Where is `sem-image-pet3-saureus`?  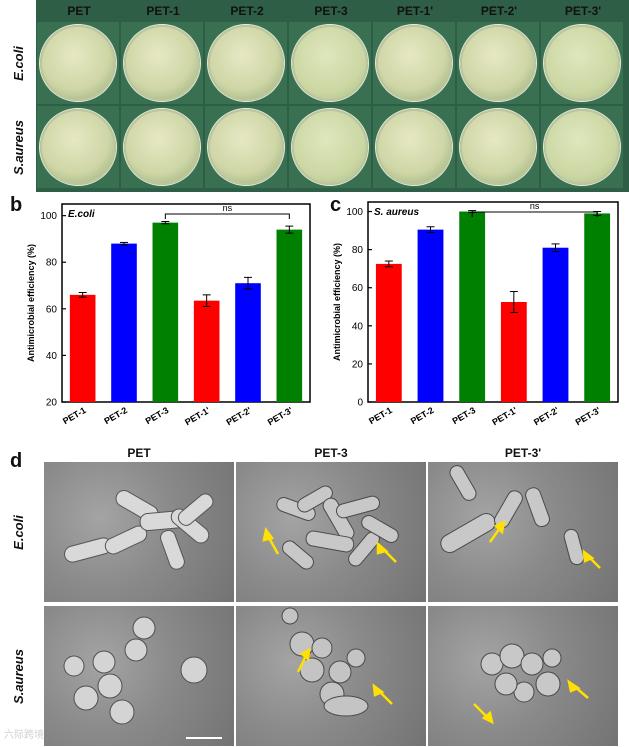 sem-image-pet3-saureus is located at coordinates (331, 676).